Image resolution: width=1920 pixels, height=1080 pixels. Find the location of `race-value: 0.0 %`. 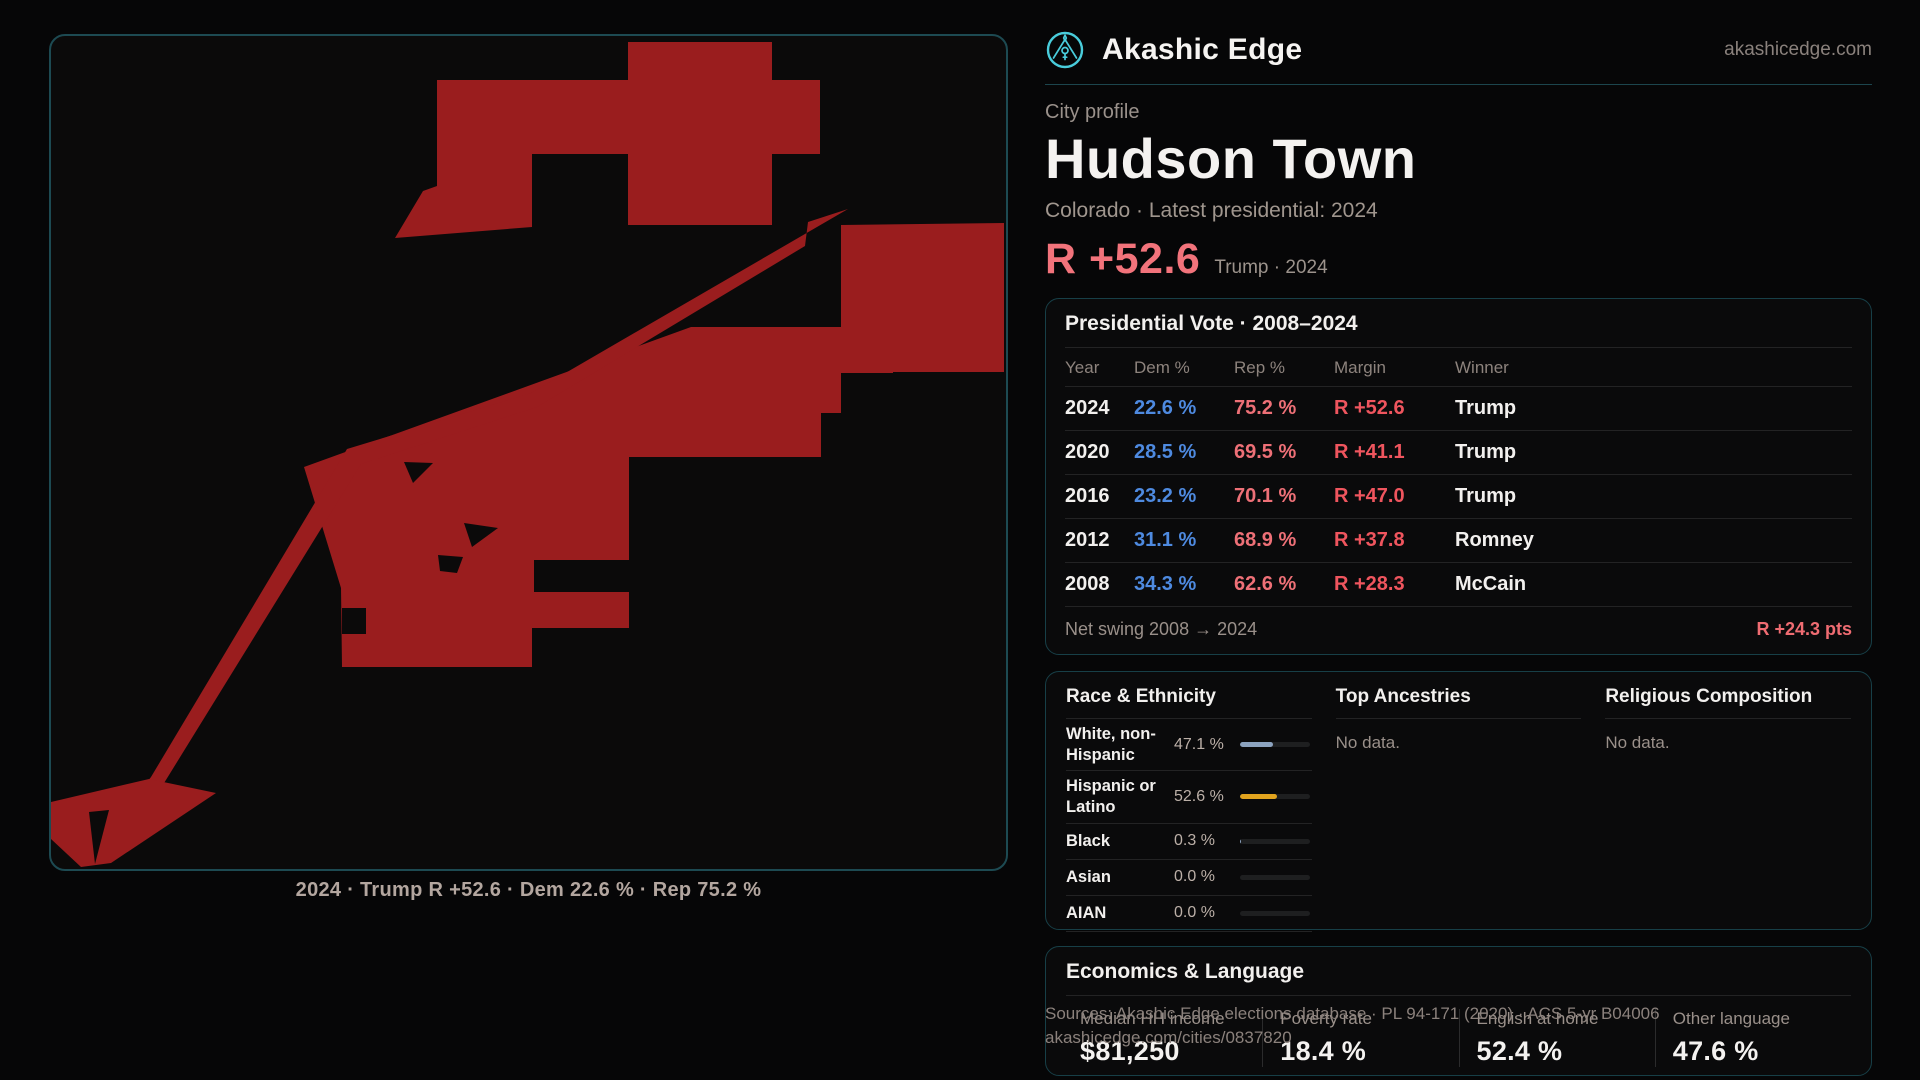

race-value: 0.0 % is located at coordinates (1194, 876).